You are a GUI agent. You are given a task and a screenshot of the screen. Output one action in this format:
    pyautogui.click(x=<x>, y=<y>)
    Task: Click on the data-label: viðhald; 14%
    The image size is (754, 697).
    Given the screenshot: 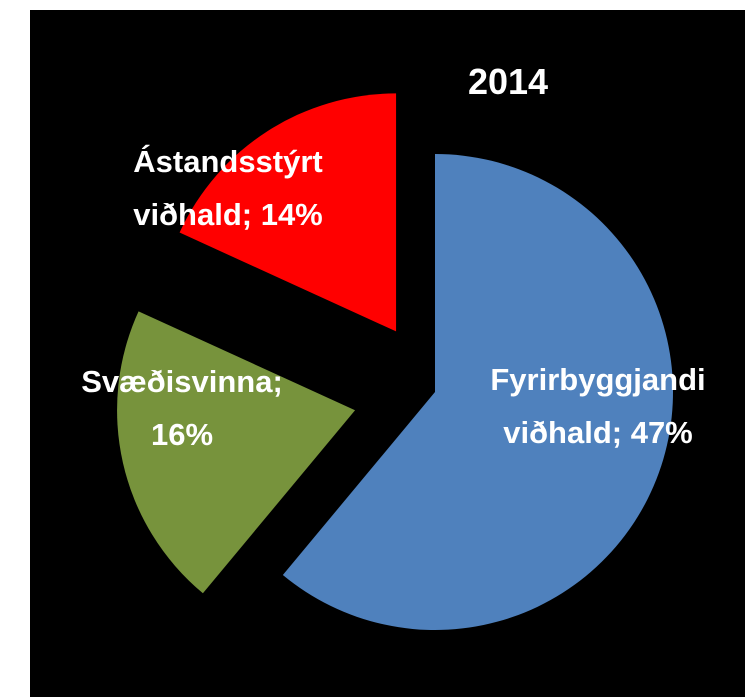 What is the action you would take?
    pyautogui.click(x=228, y=214)
    